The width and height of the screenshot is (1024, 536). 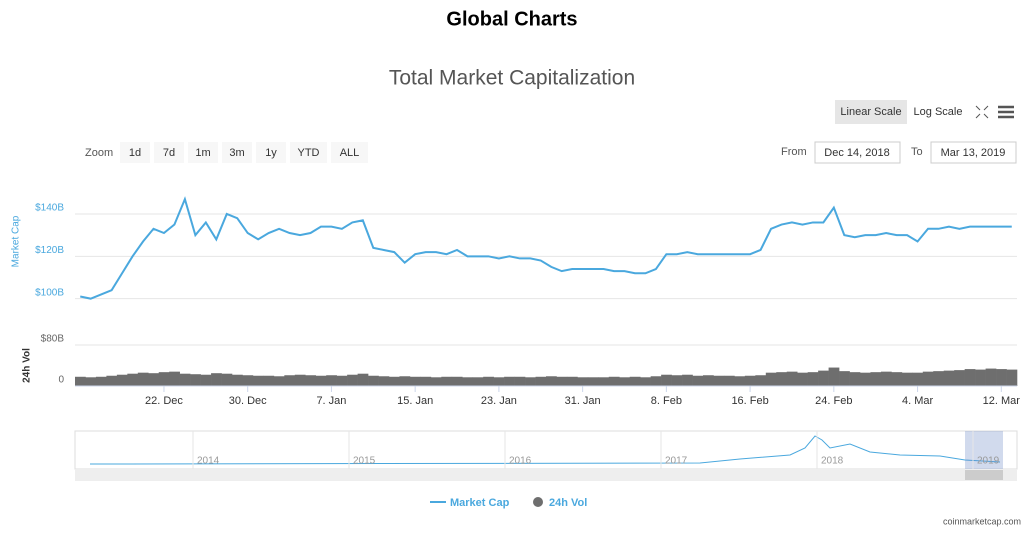 I want to click on to-input, so click(x=973, y=152).